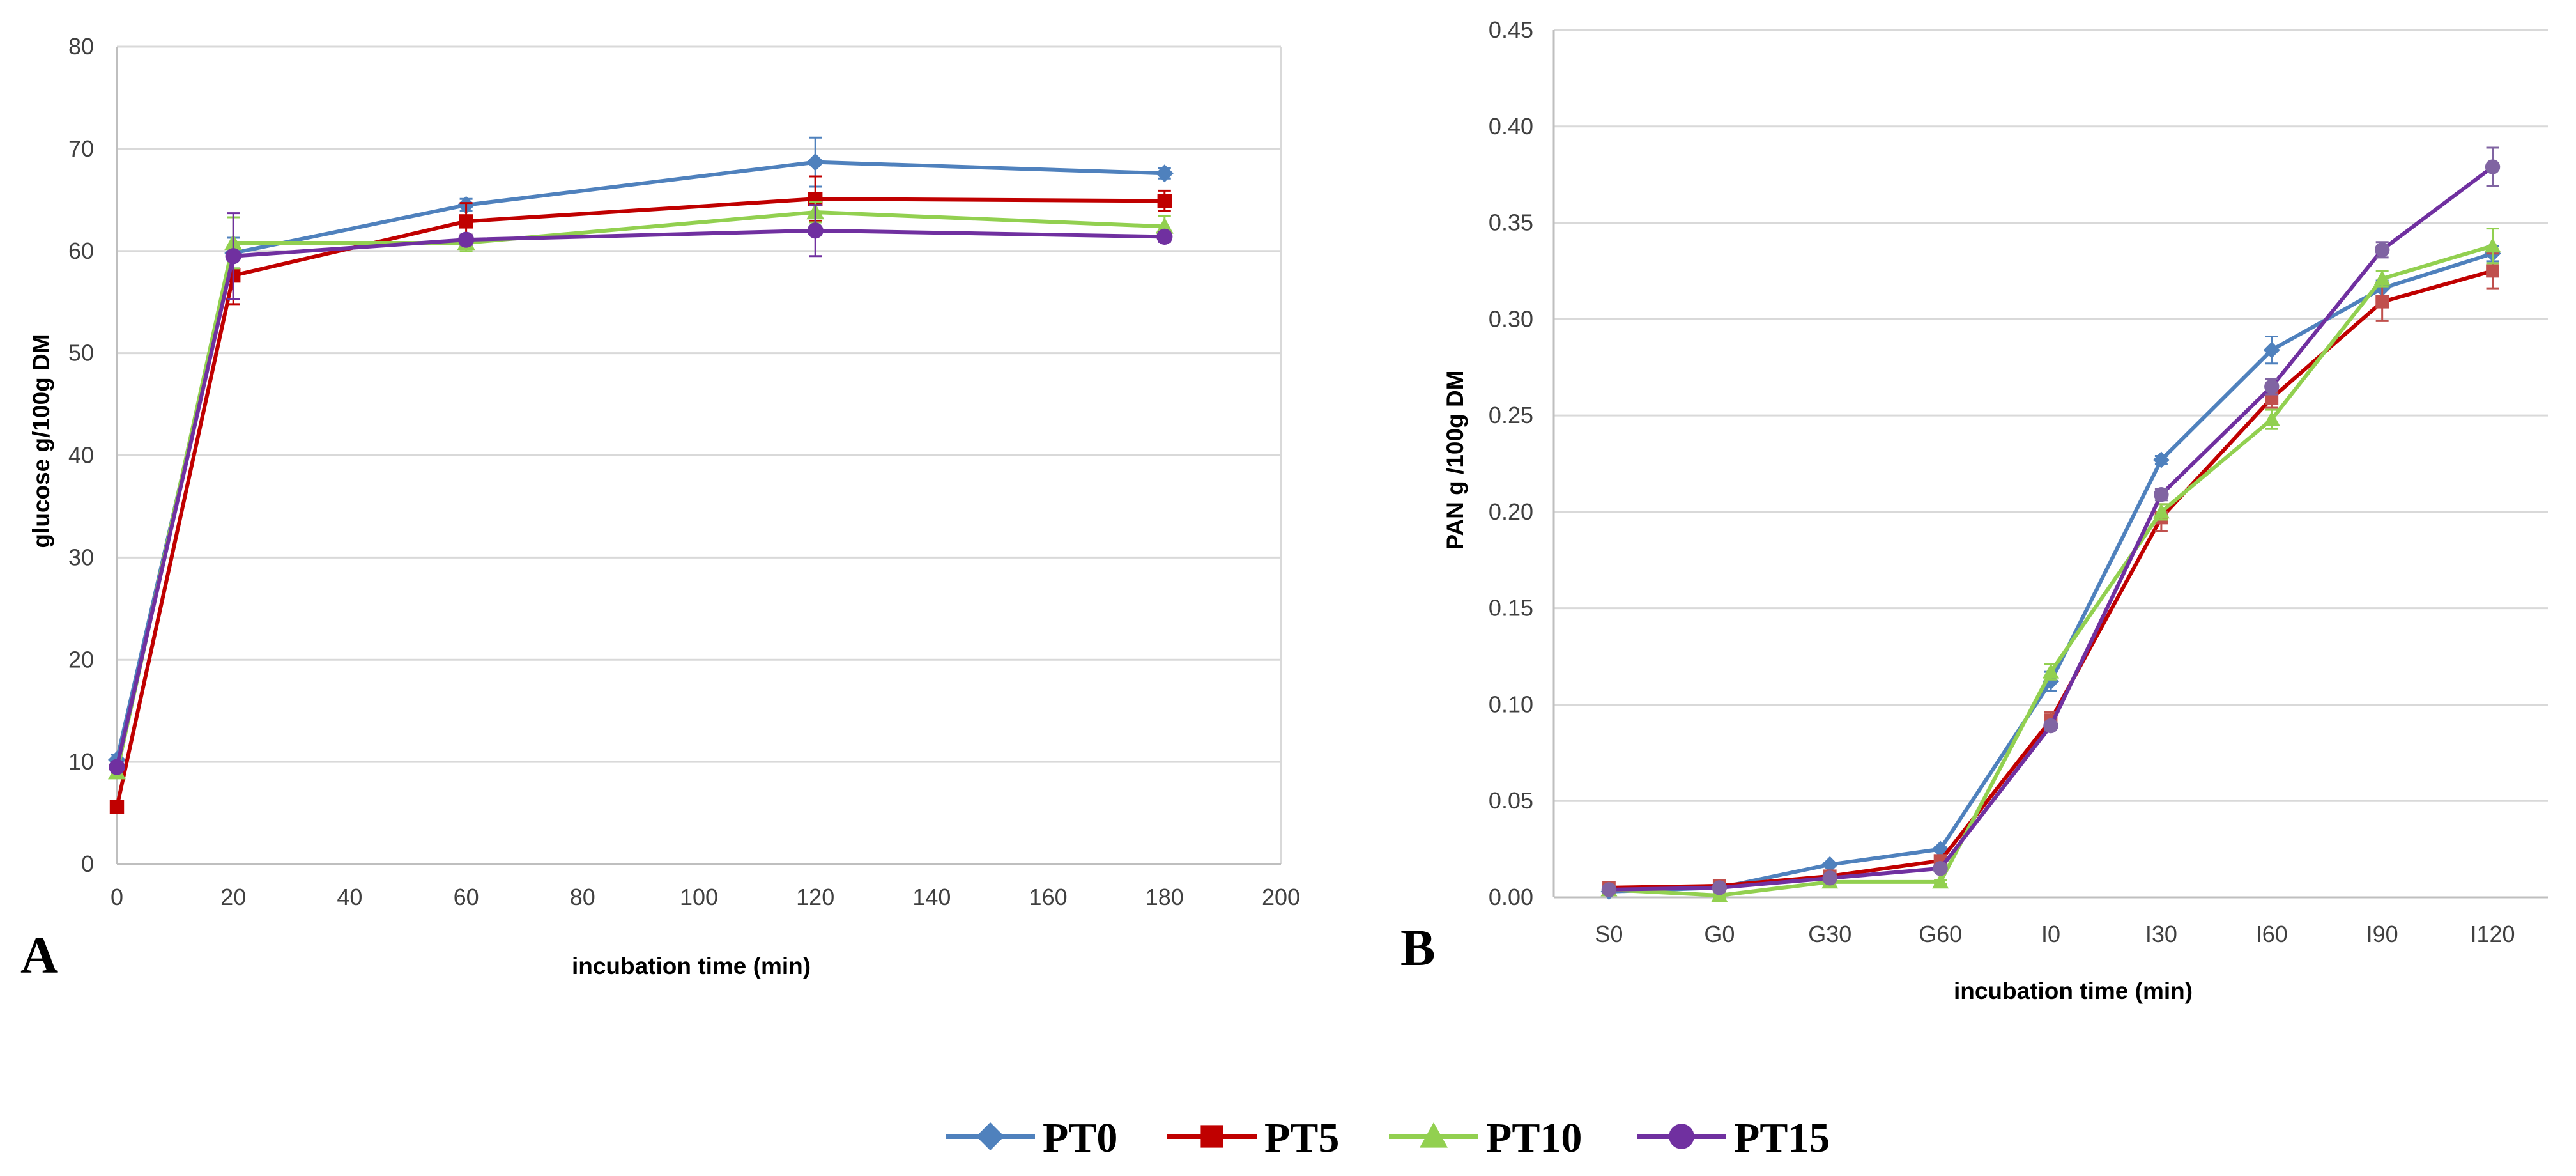 The image size is (2576, 1176). Describe the element at coordinates (81, 659) in the screenshot. I see `panel-a-y-tick-label: 20` at that location.